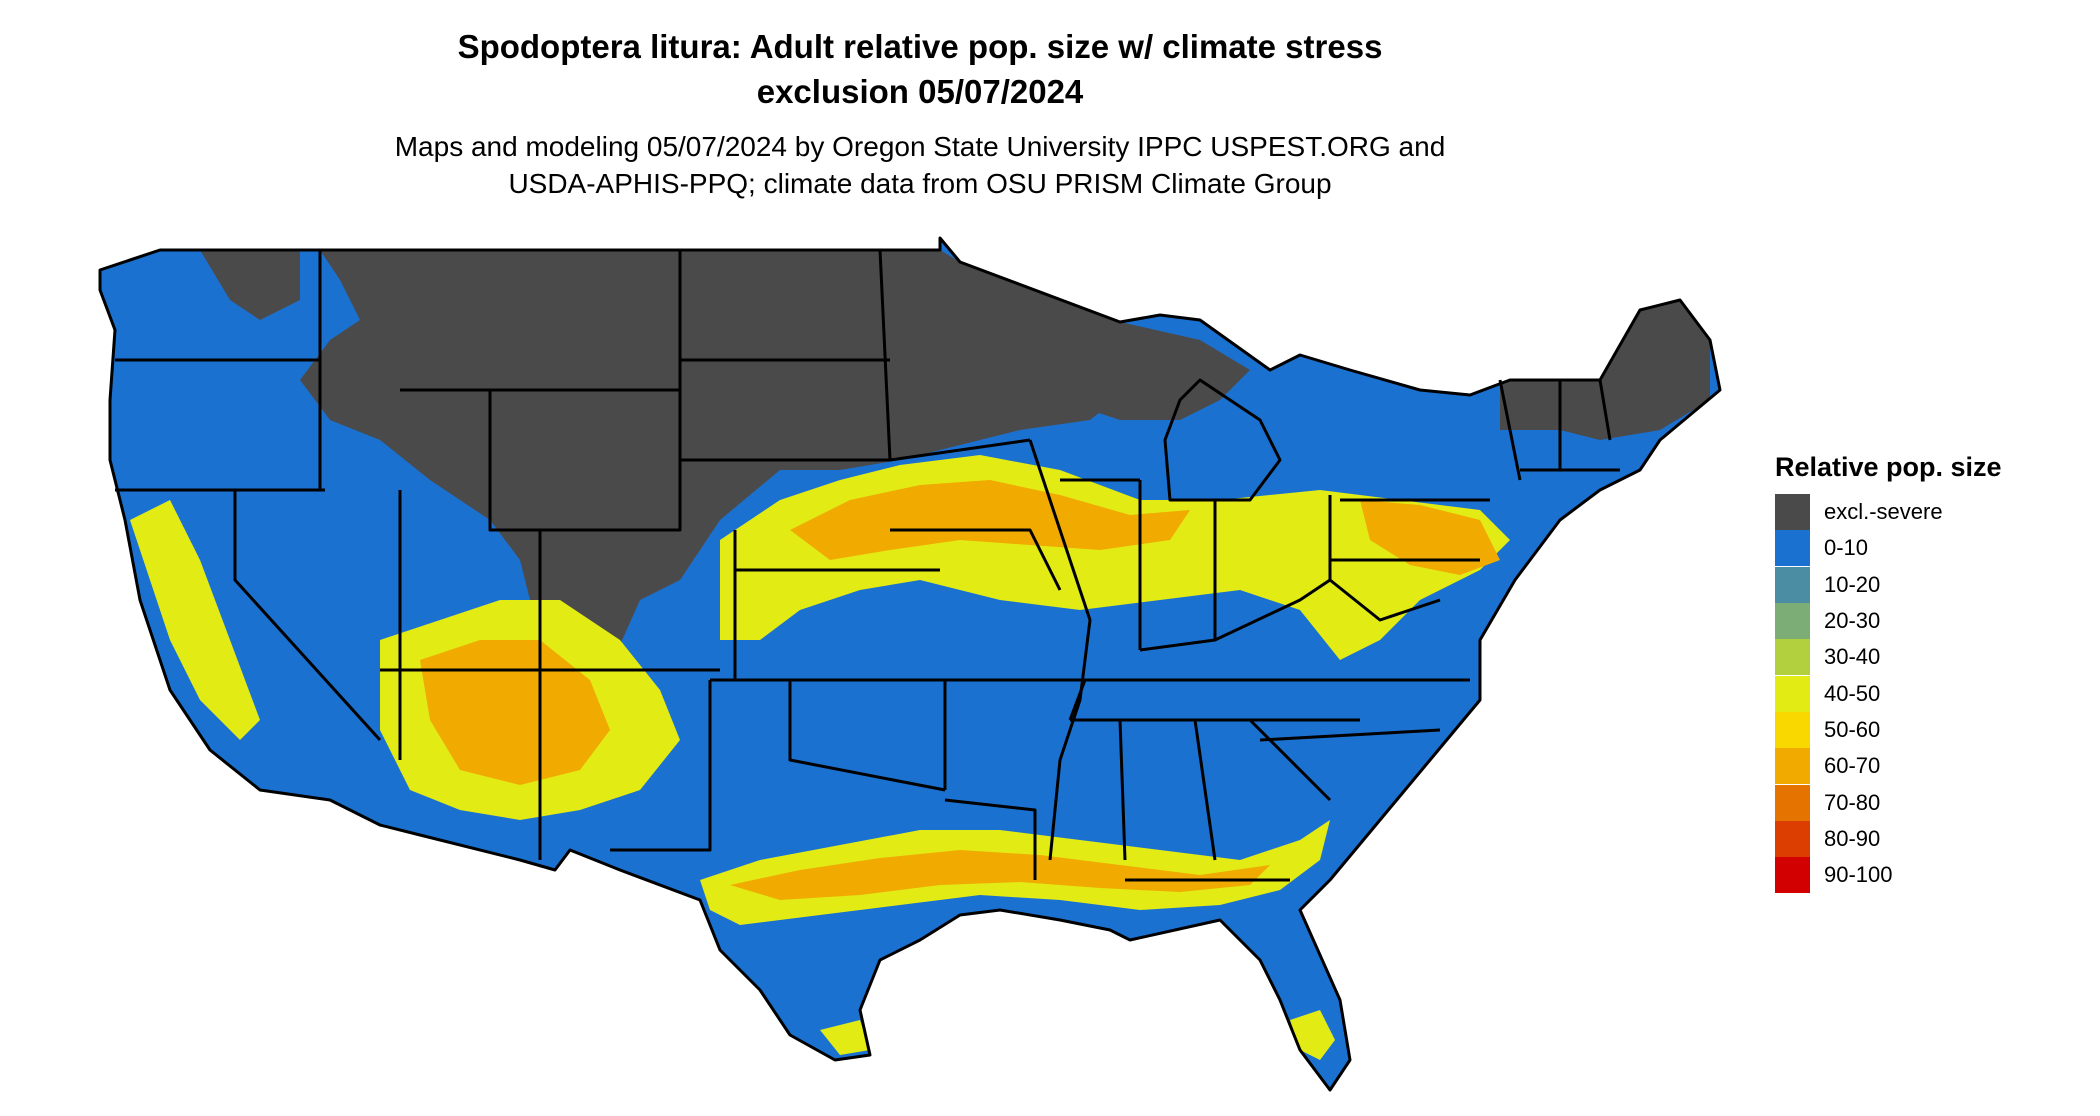  I want to click on border-carolinas, so click(1350, 735).